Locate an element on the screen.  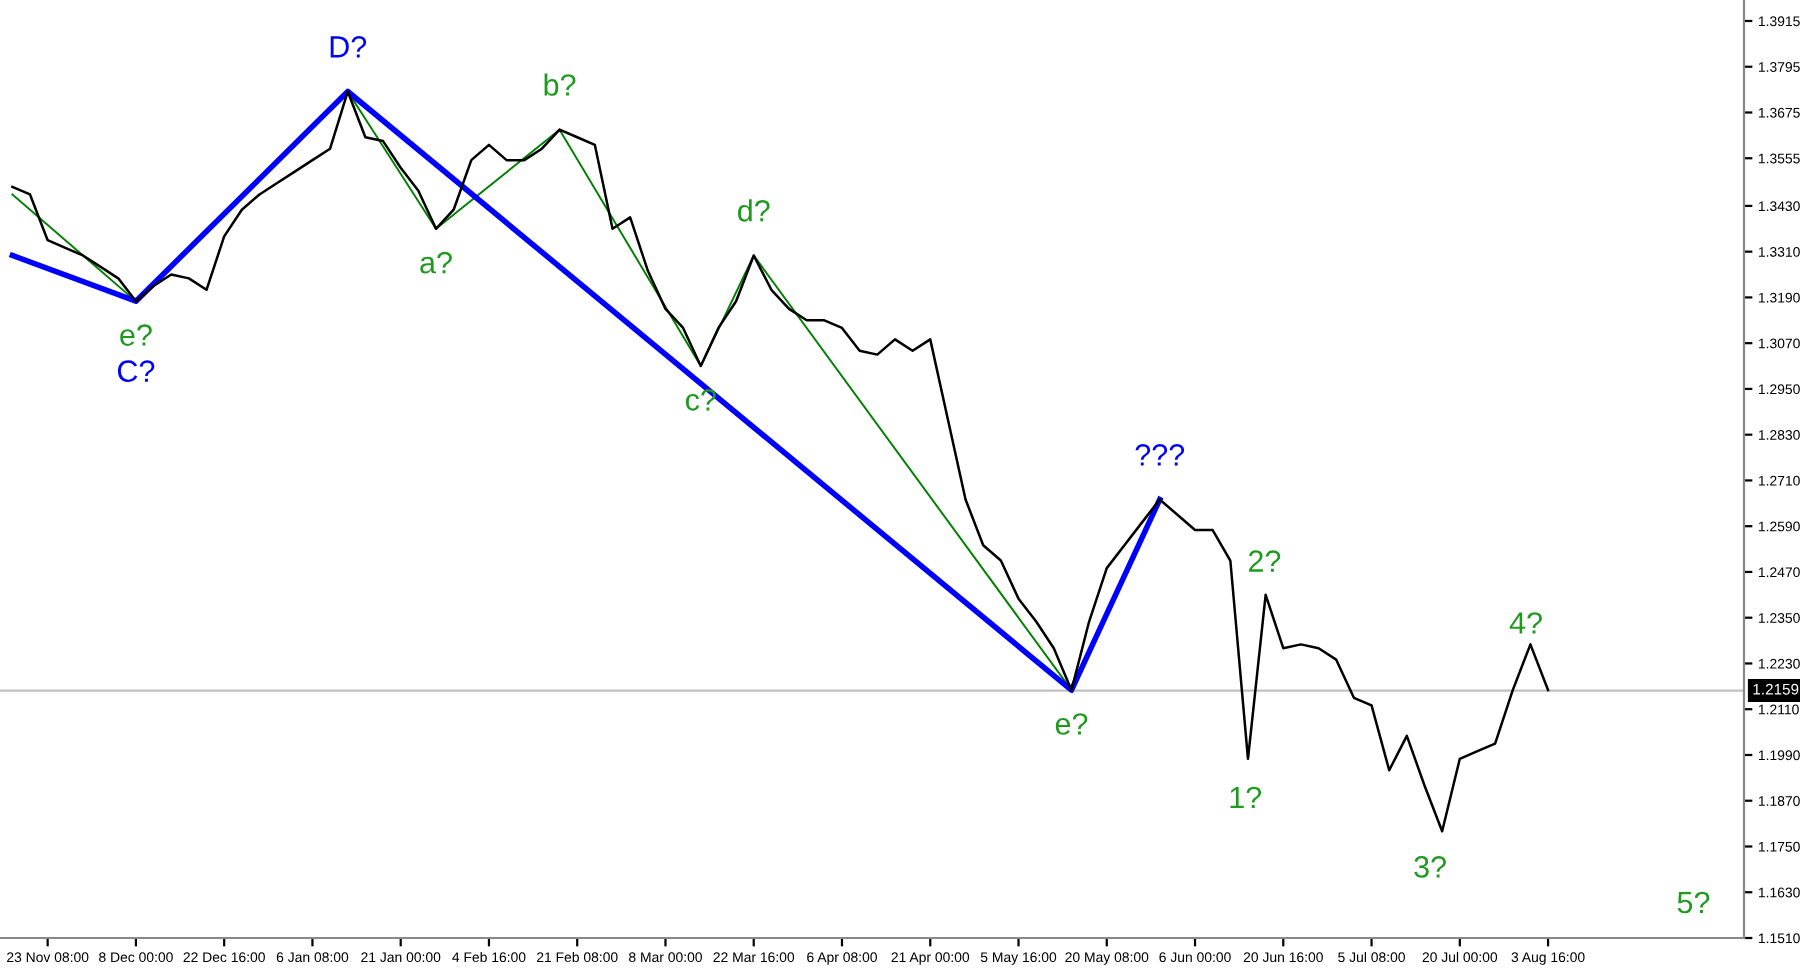
annotation: 3? is located at coordinates (1430, 867).